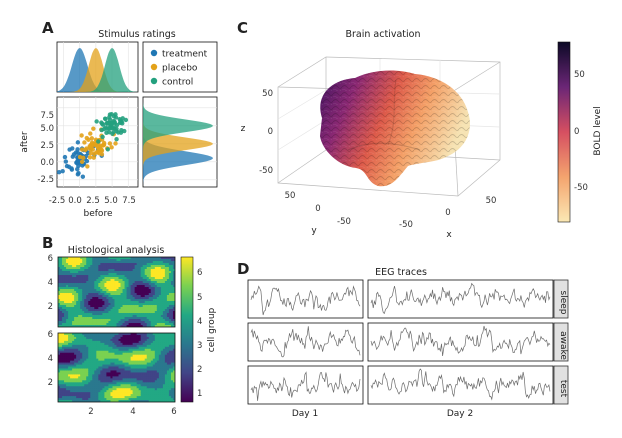 The height and width of the screenshot is (438, 622). What do you see at coordinates (180, 67) in the screenshot?
I see `legend: treatment placebo control` at bounding box center [180, 67].